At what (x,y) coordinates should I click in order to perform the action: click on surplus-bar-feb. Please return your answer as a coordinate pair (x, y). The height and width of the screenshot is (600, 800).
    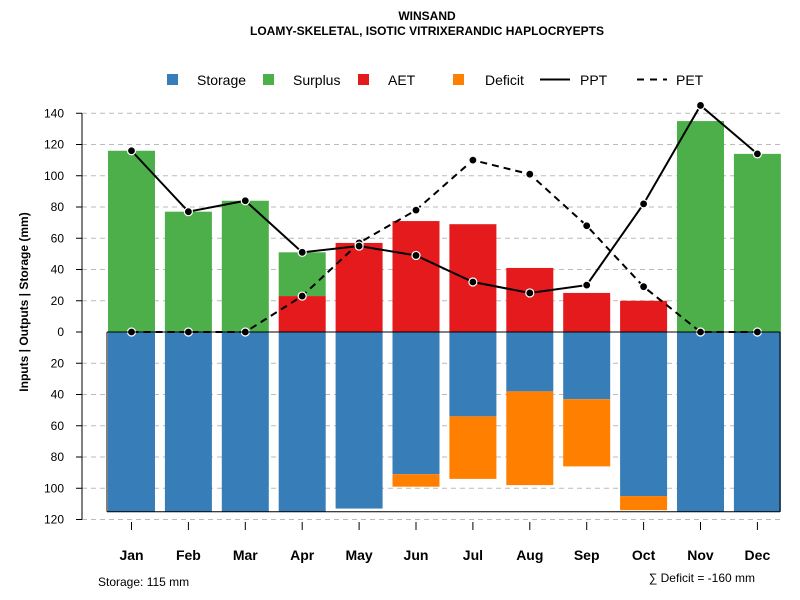
    Looking at the image, I should click on (188, 271).